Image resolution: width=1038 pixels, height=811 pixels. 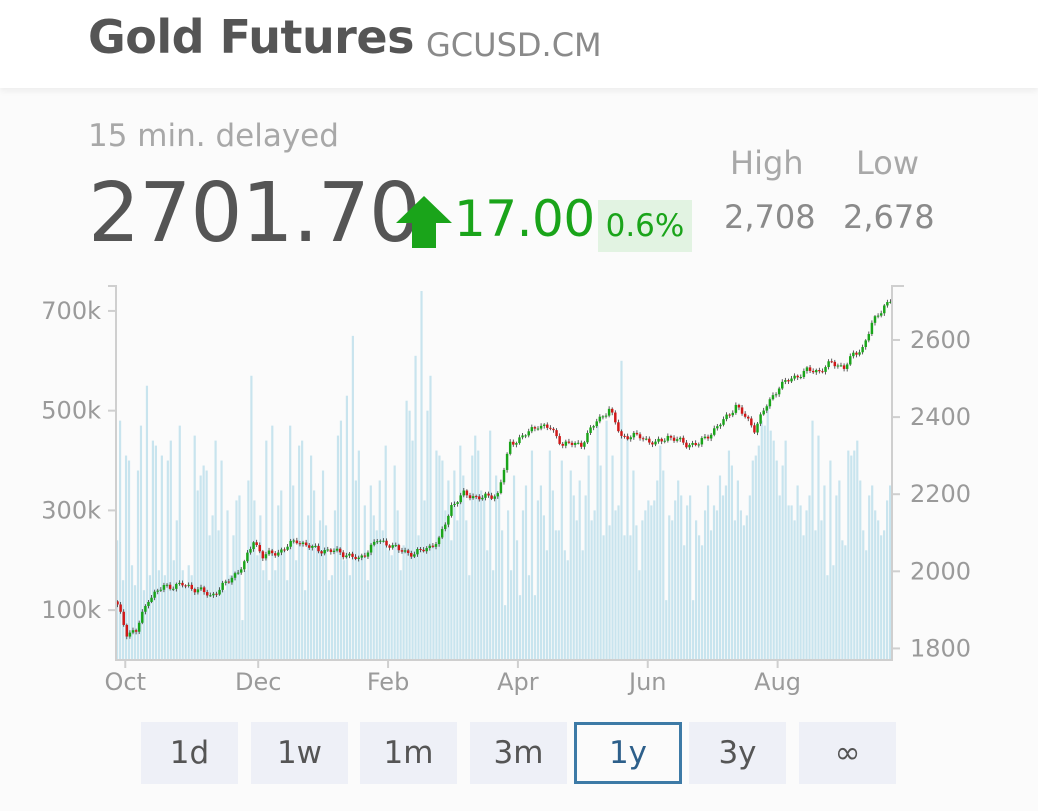 I want to click on low-label: Low, so click(x=888, y=163).